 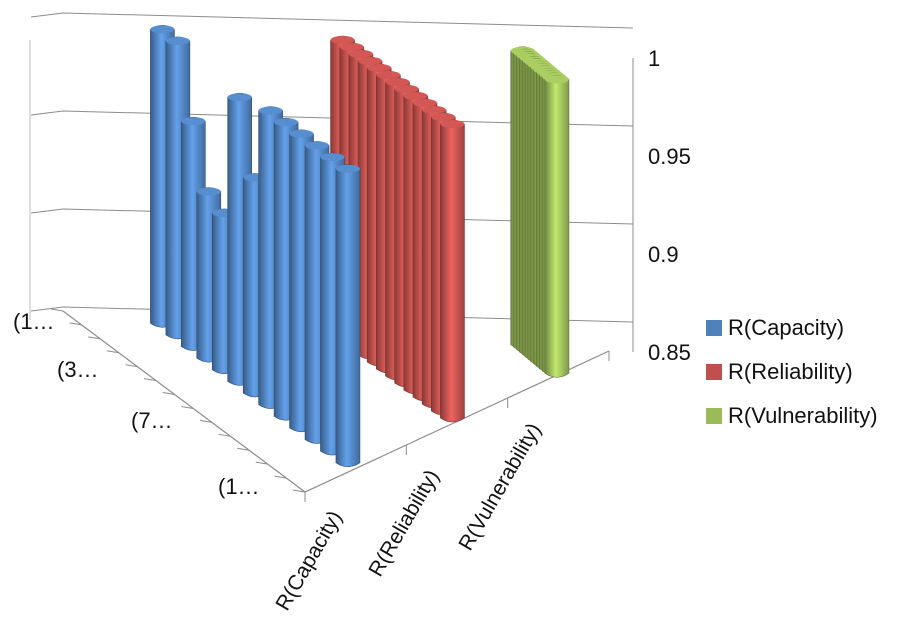 What do you see at coordinates (786, 327) in the screenshot?
I see `legend-label-capacity: R(Capacity)` at bounding box center [786, 327].